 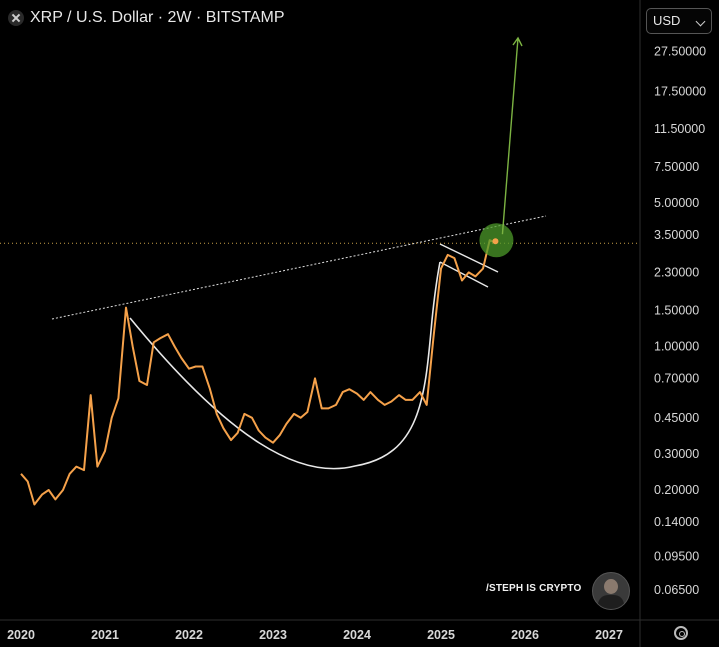 I want to click on price-tick-label: 0.45000, so click(x=676, y=418).